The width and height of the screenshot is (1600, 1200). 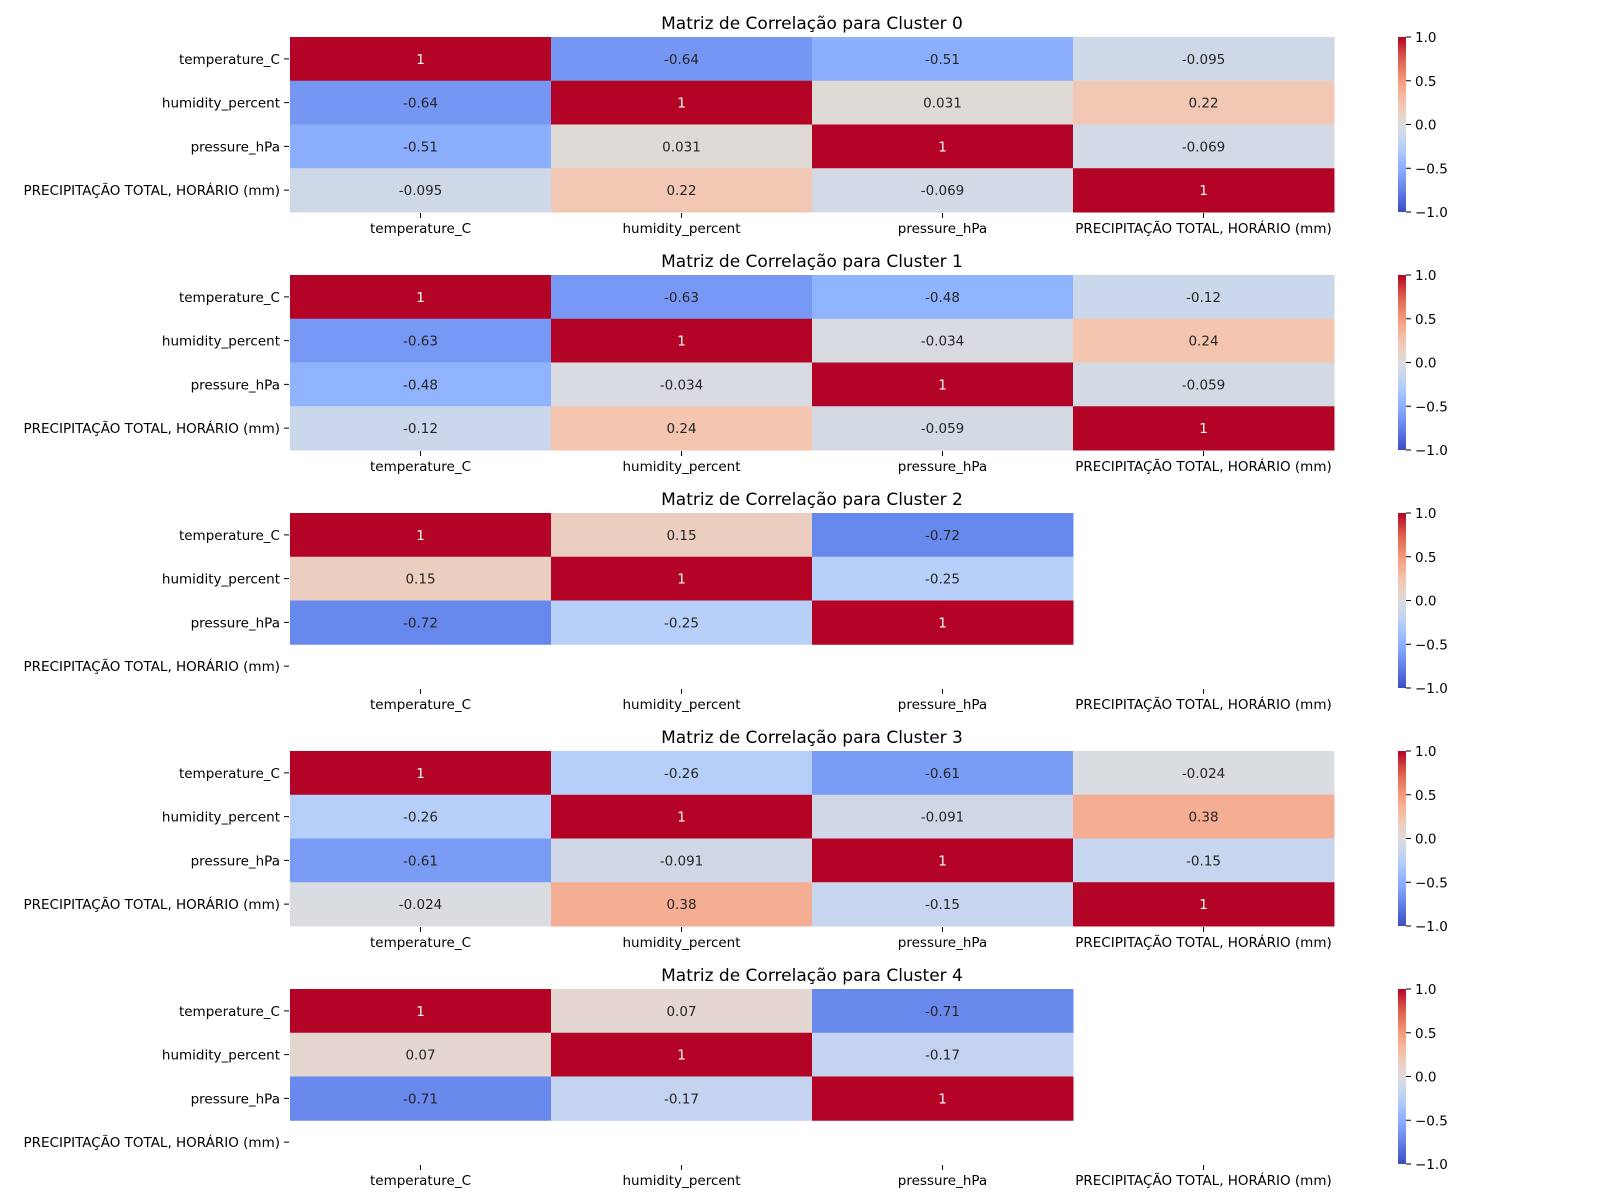 What do you see at coordinates (942, 536) in the screenshot?
I see `cell-value-label: -0.72` at bounding box center [942, 536].